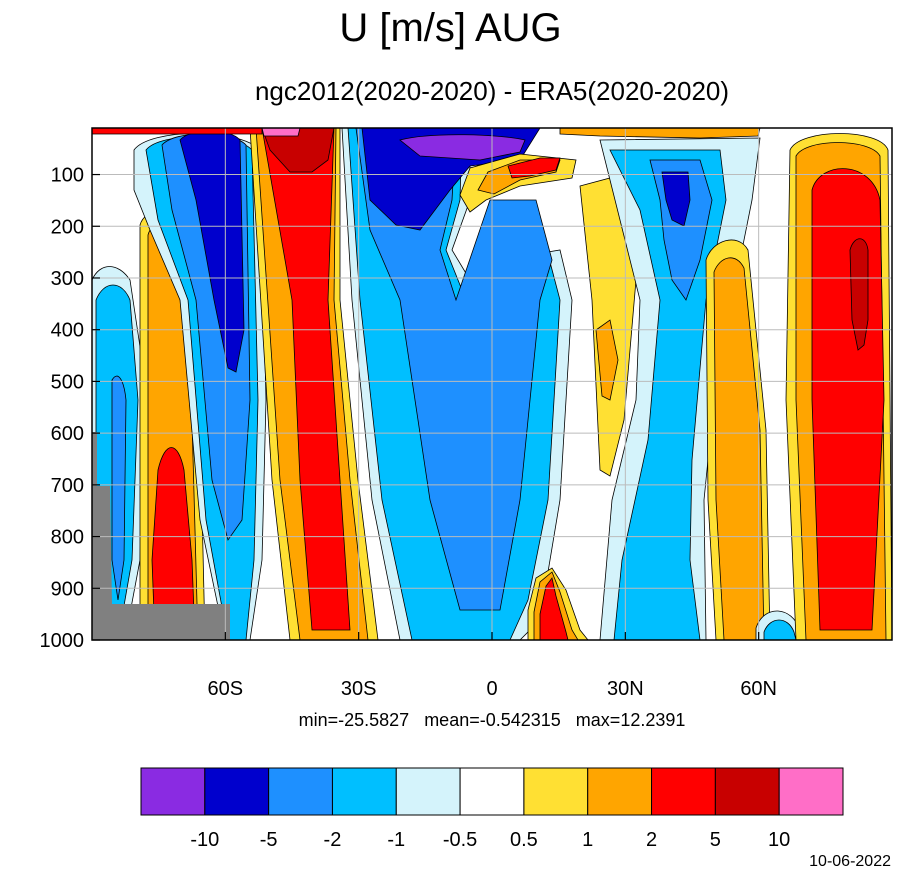 This screenshot has height=882, width=901. I want to click on y-tick-label: 300, so click(67, 279).